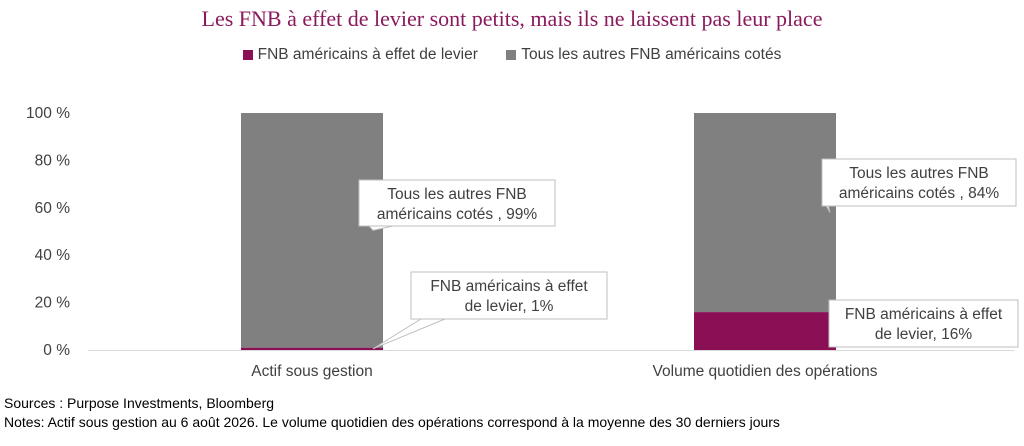 Image resolution: width=1024 pixels, height=446 pixels. What do you see at coordinates (924, 334) in the screenshot?
I see `data-label: de levier, 16%` at bounding box center [924, 334].